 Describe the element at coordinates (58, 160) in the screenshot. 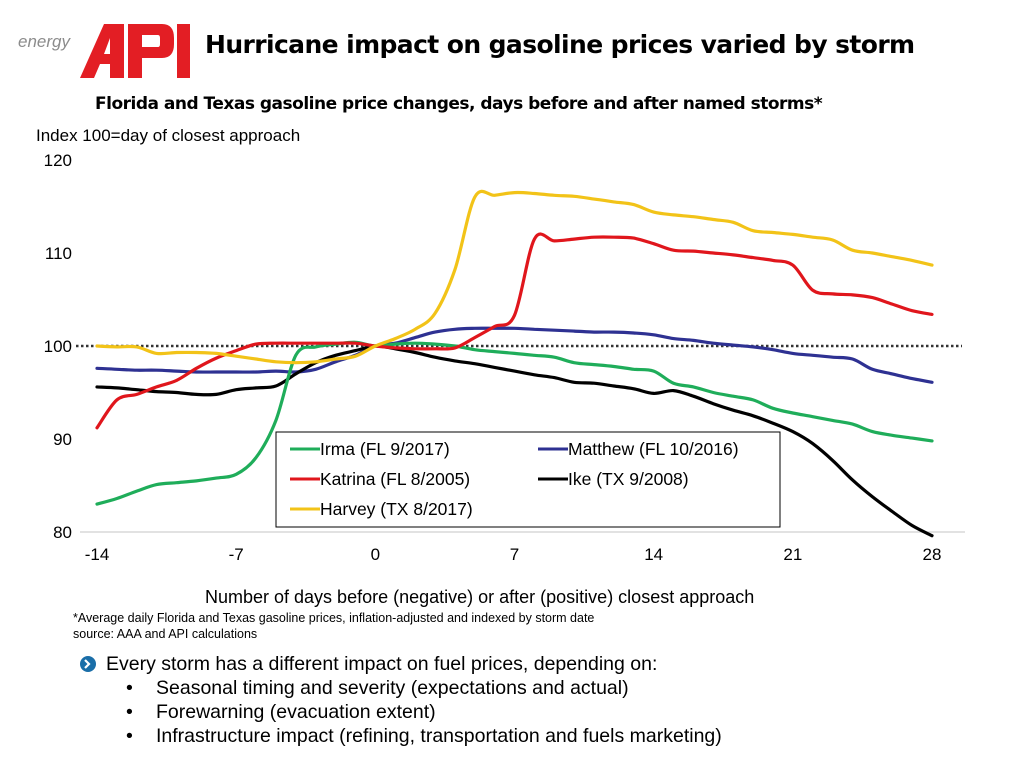

I see `y-tick-label: 120` at that location.